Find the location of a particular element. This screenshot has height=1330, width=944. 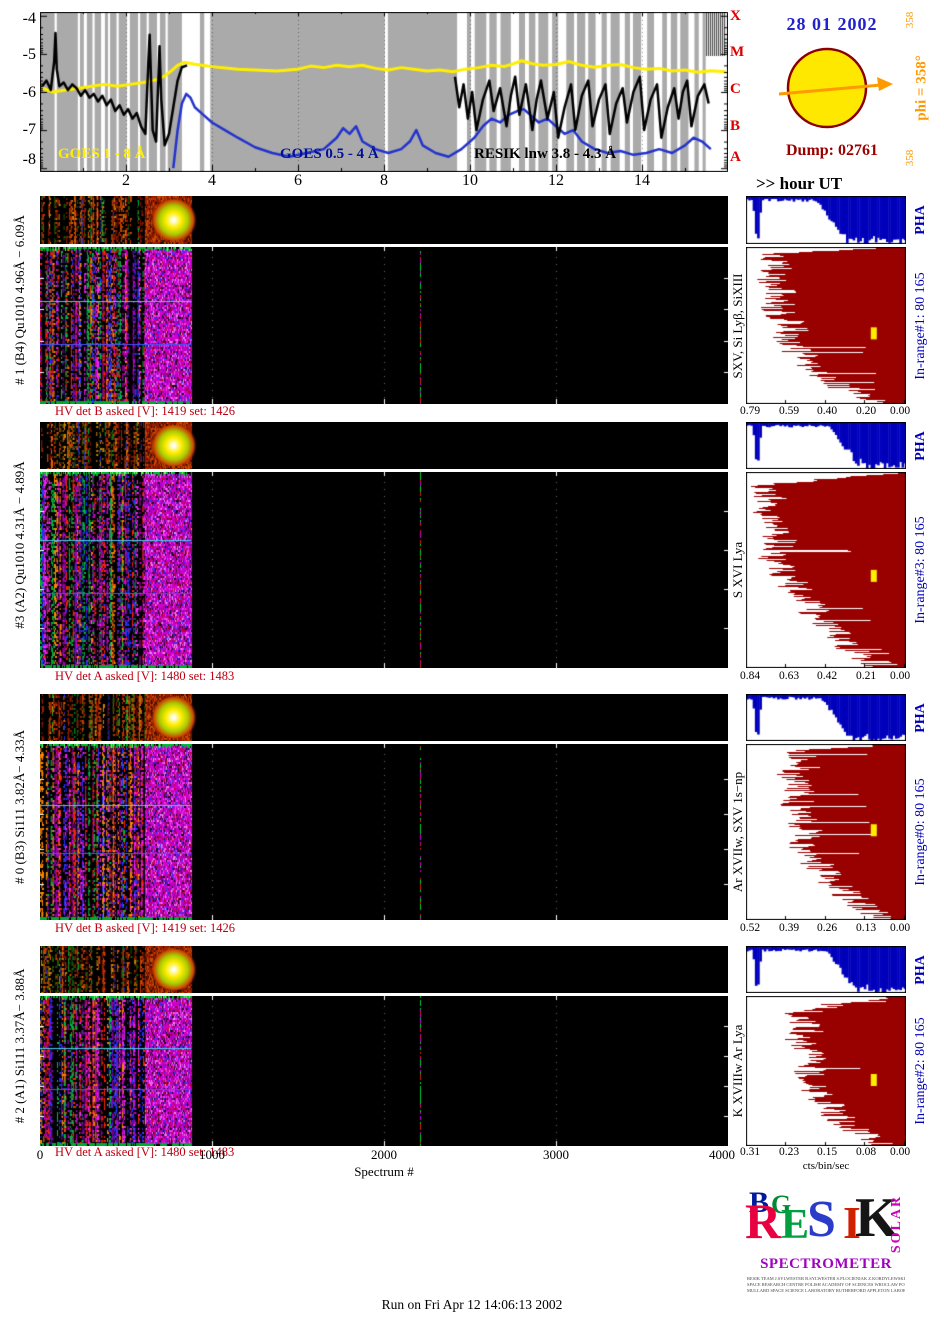

spectrum-x-tick: 1000 is located at coordinates (212, 1154).